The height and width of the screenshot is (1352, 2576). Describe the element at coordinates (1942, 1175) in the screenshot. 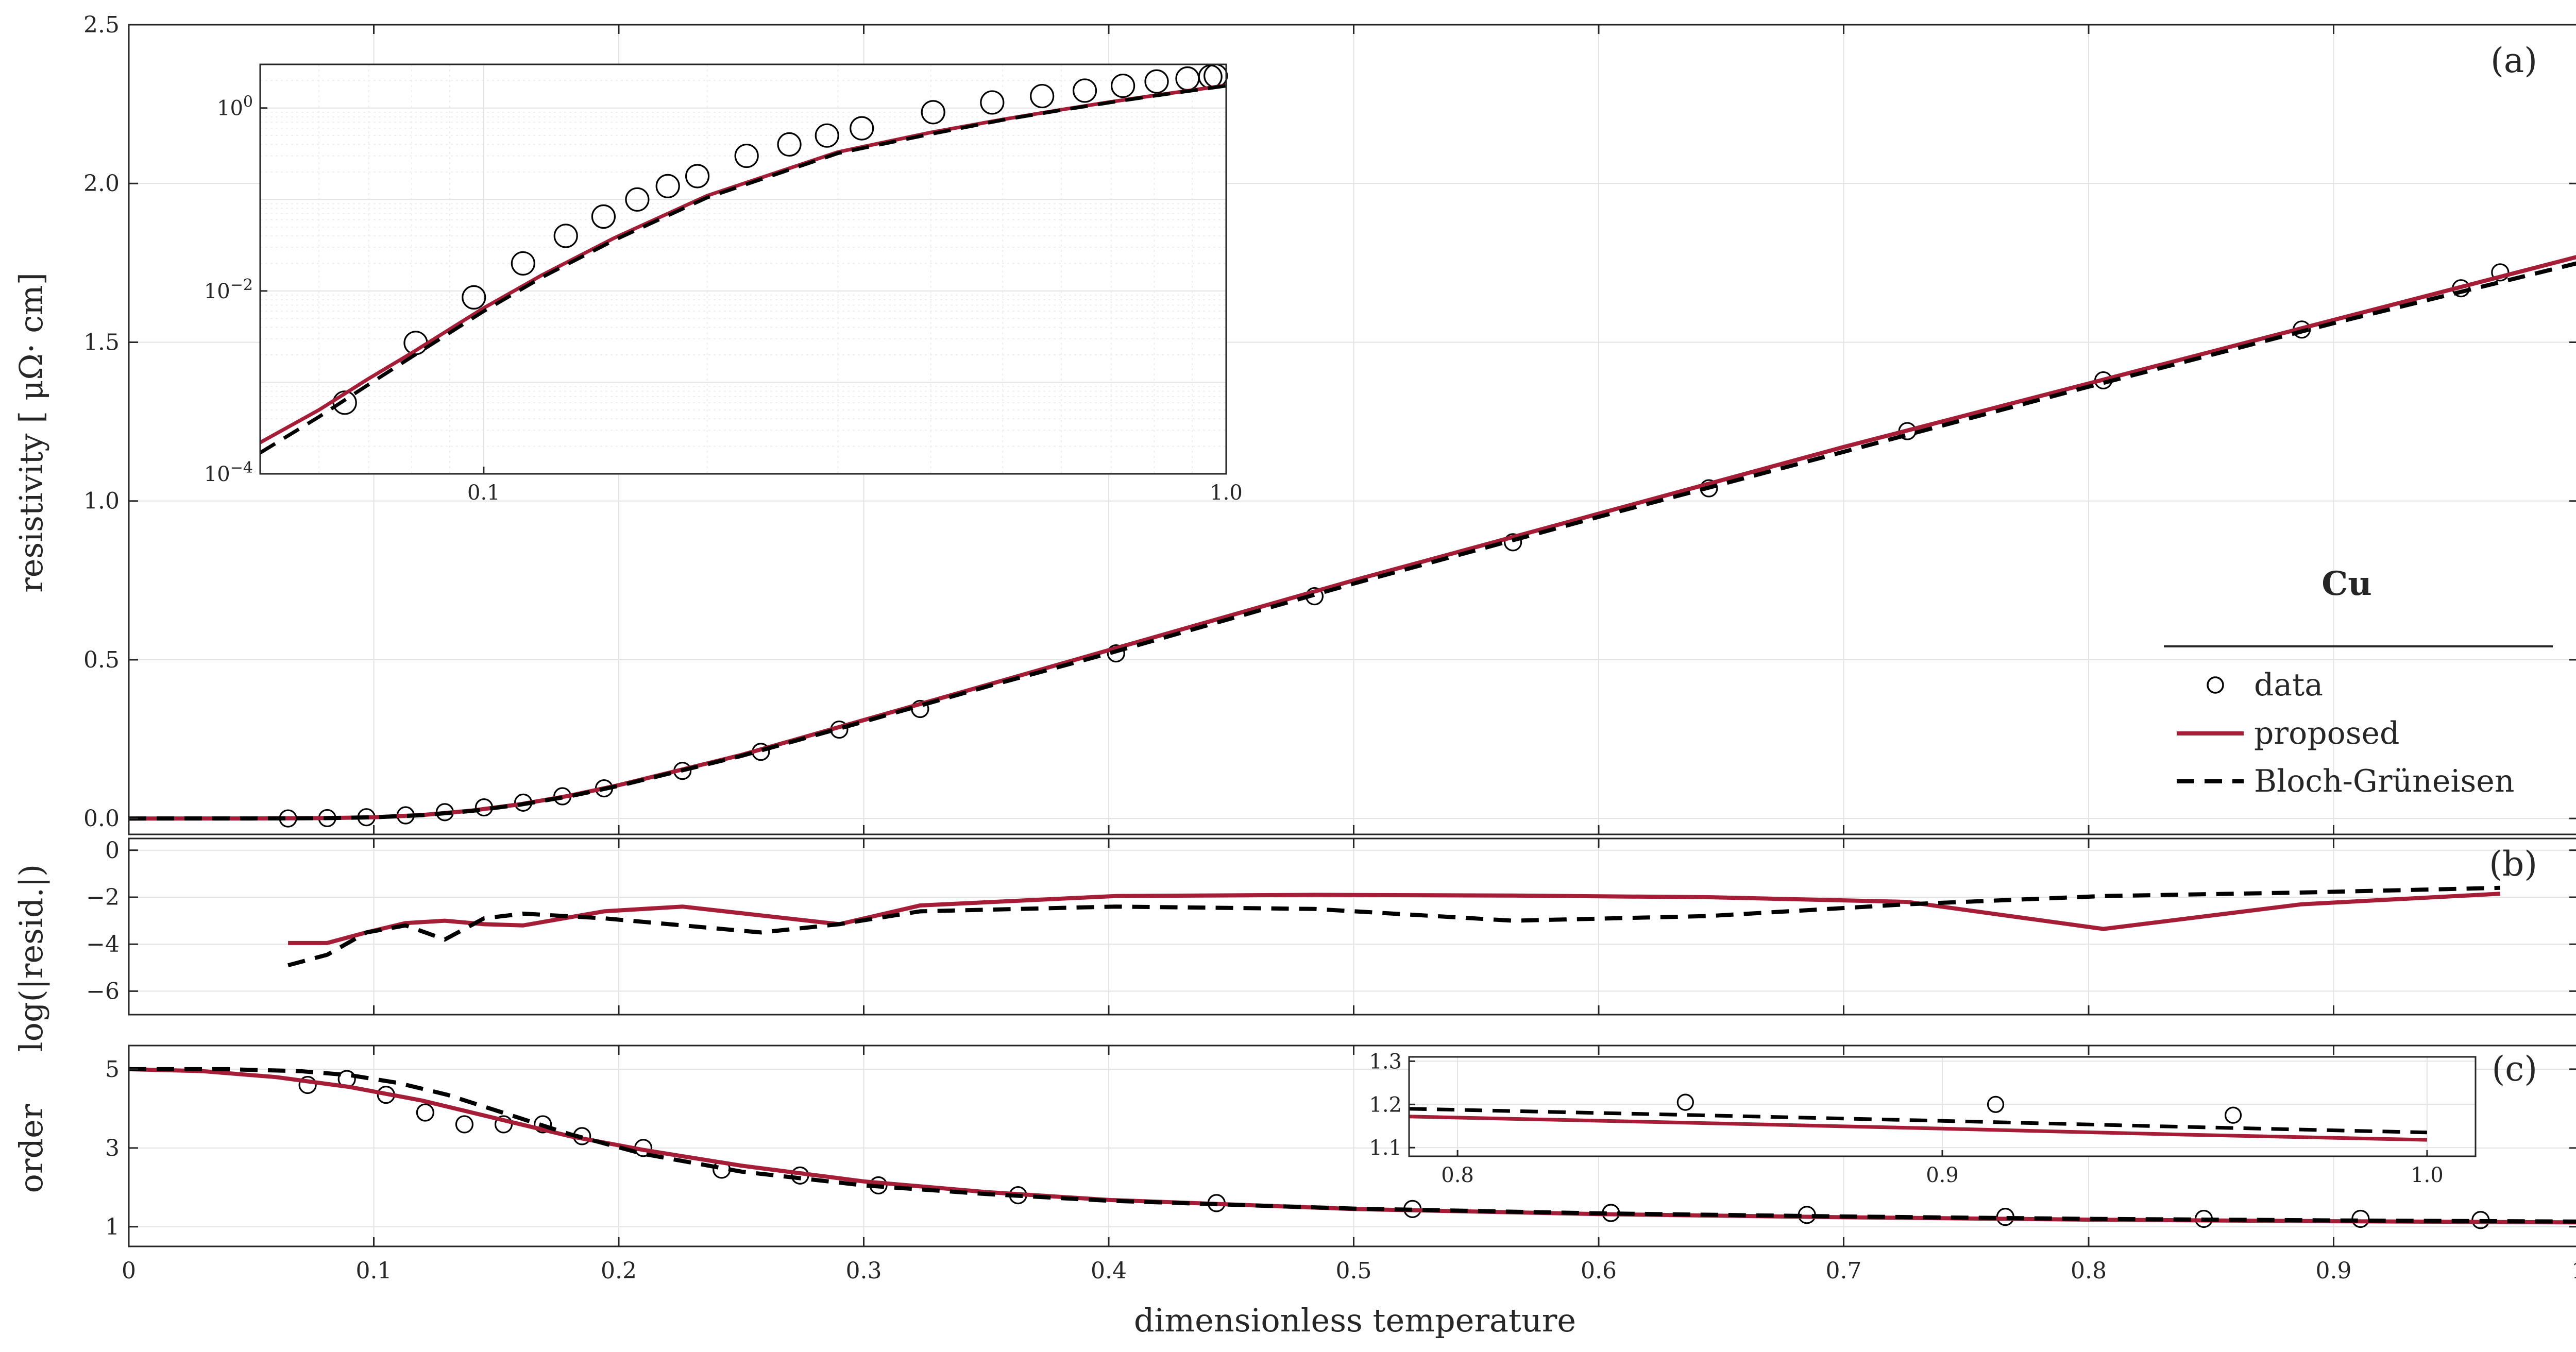

I see `inset-c-xtick-label-1: 0.9` at that location.